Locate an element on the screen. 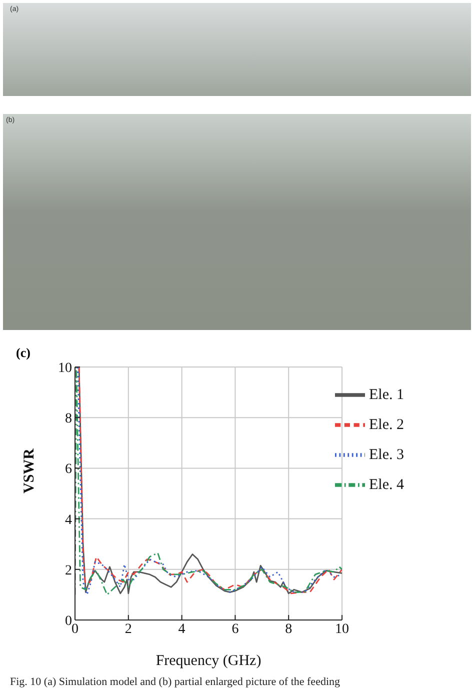 The image size is (474, 695). x-tick-label: 2 is located at coordinates (128, 629).